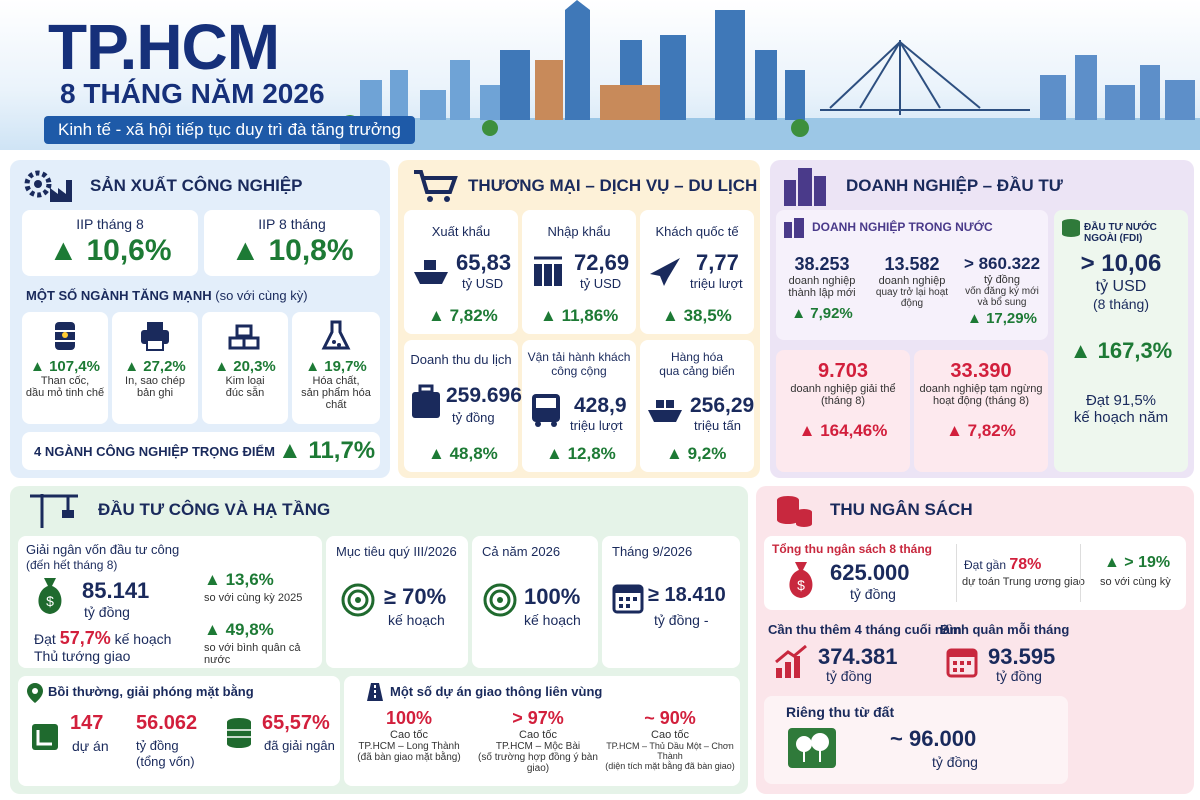 Image resolution: width=1200 pixels, height=800 pixels. What do you see at coordinates (579, 231) in the screenshot?
I see `trade-label: Nhập khẩu` at bounding box center [579, 231].